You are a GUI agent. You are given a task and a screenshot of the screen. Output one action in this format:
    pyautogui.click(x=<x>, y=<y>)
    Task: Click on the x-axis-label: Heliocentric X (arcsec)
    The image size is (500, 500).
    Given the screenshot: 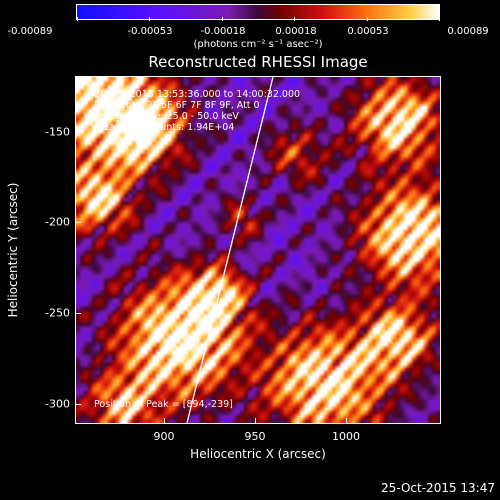 What is the action you would take?
    pyautogui.click(x=258, y=454)
    